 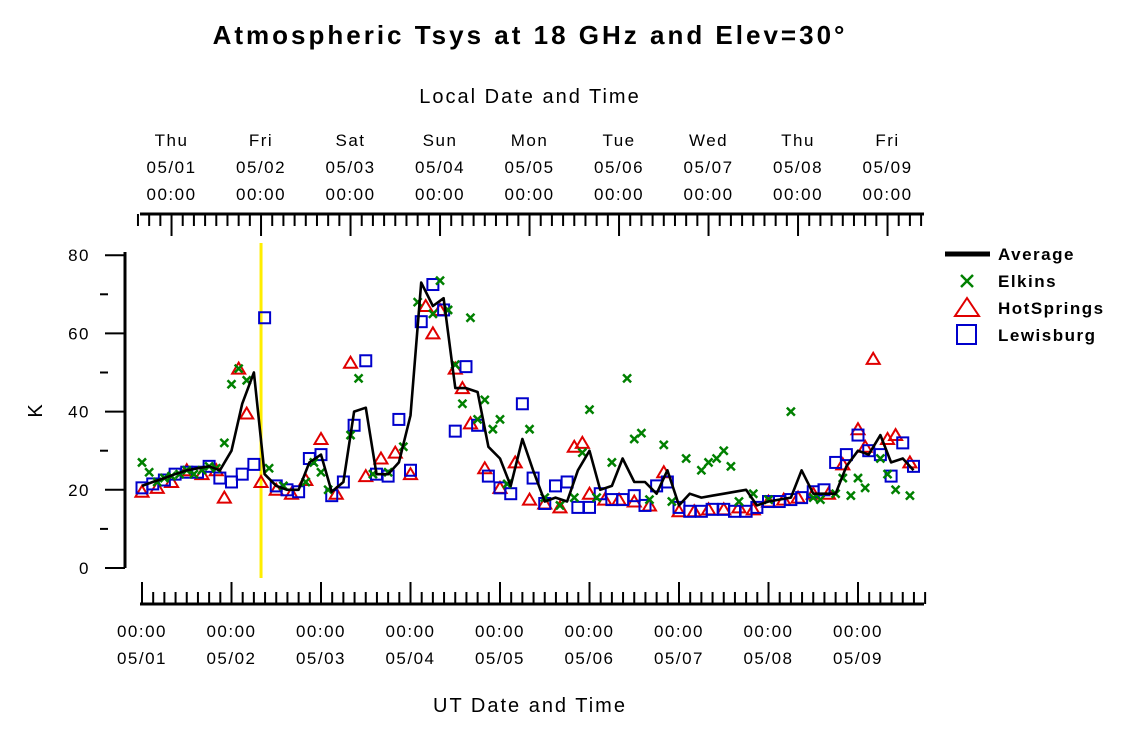 What do you see at coordinates (530, 140) in the screenshot?
I see `top-tick-day: Mon` at bounding box center [530, 140].